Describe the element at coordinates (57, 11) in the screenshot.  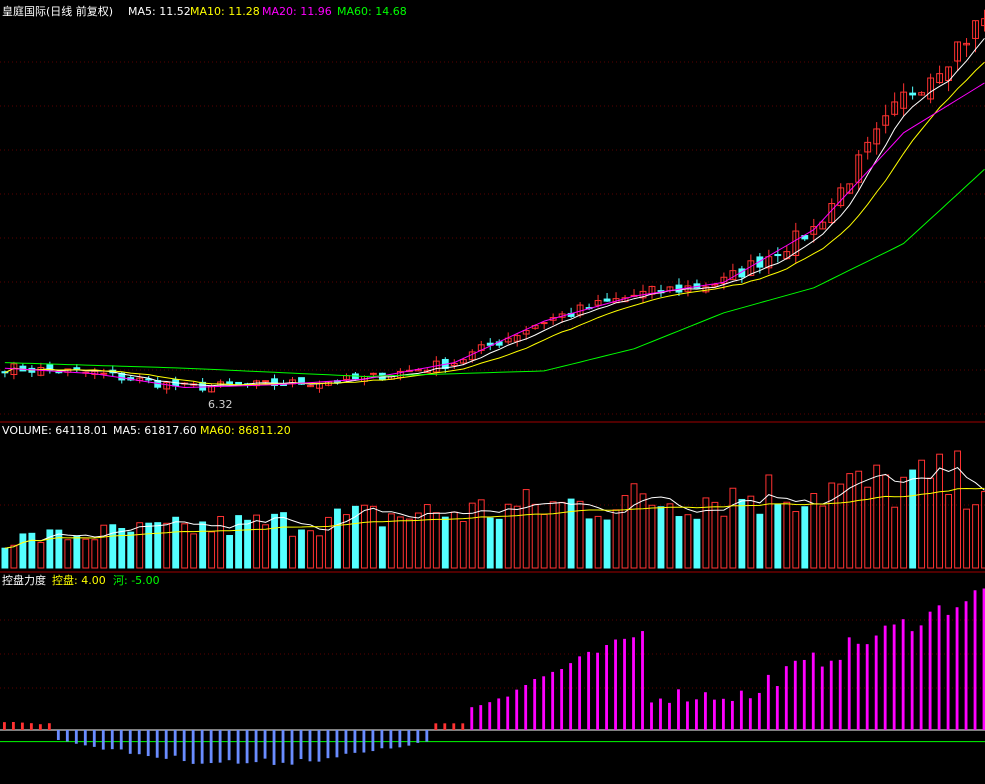
I see `price-header-stock: 皇庭国际(日线 前复权)` at that location.